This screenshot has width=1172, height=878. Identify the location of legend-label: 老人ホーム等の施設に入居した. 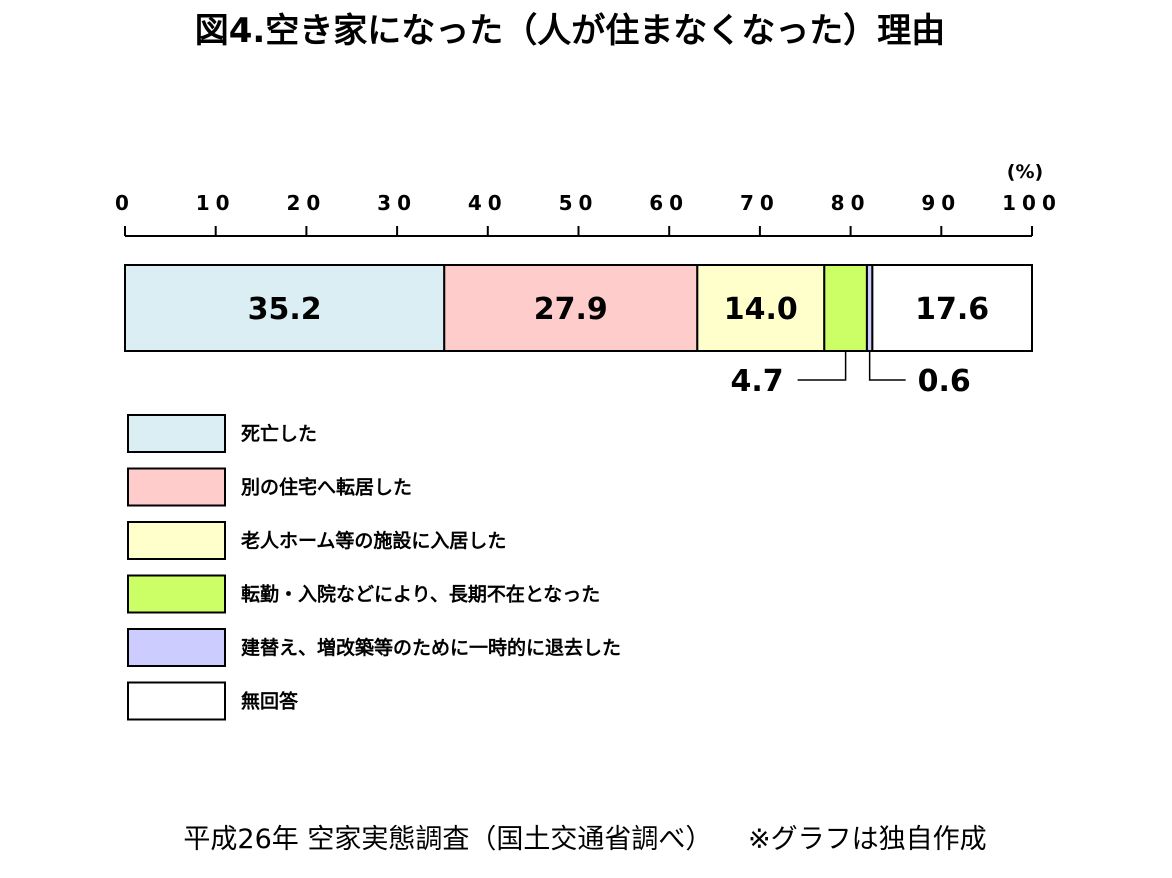
(373, 540).